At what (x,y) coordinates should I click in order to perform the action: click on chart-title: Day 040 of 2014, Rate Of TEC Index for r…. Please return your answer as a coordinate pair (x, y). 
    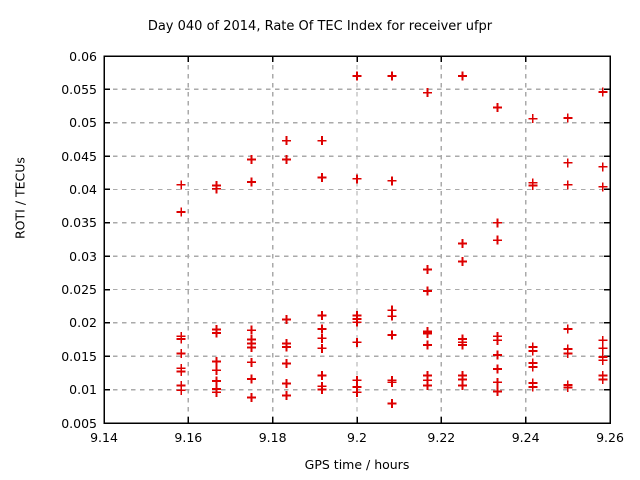
    Looking at the image, I should click on (320, 26).